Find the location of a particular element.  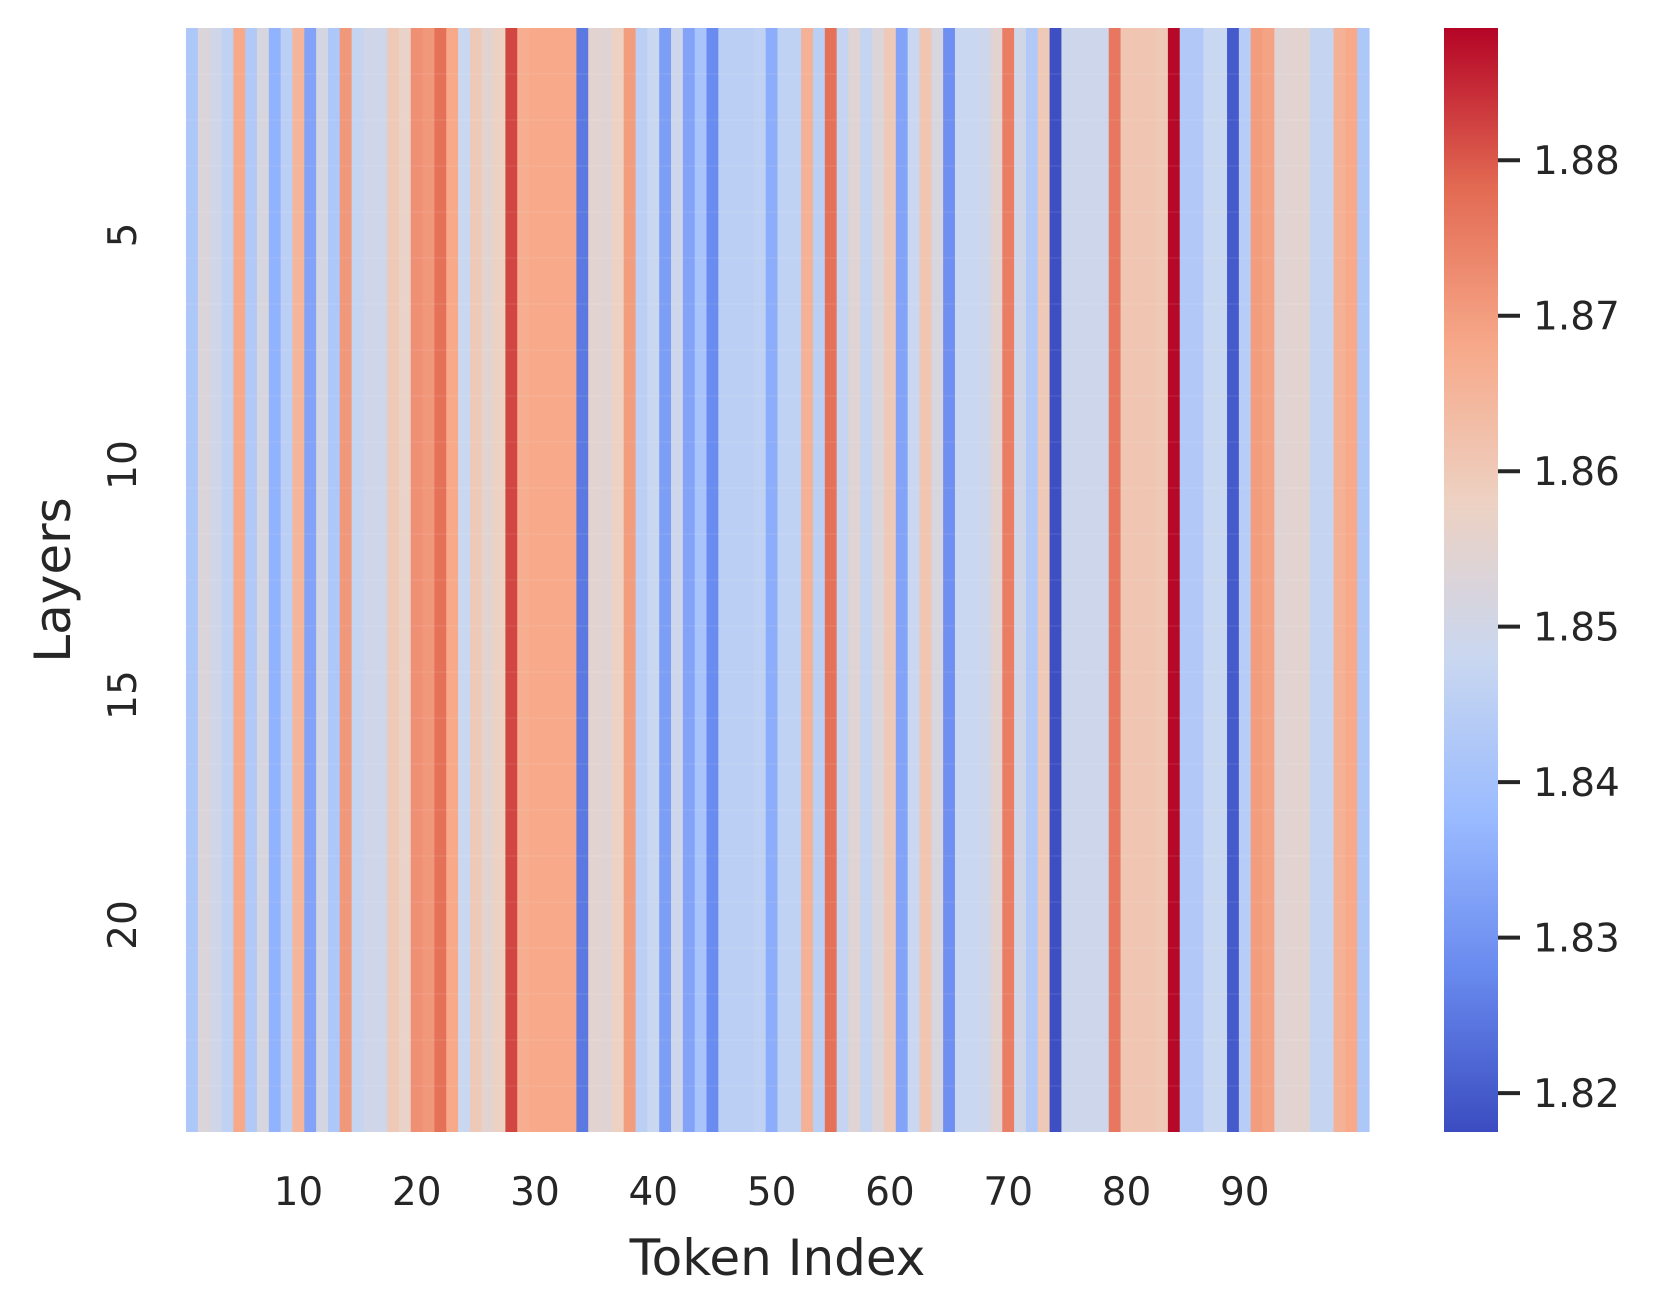

x-tick-label: 30 is located at coordinates (535, 1192).